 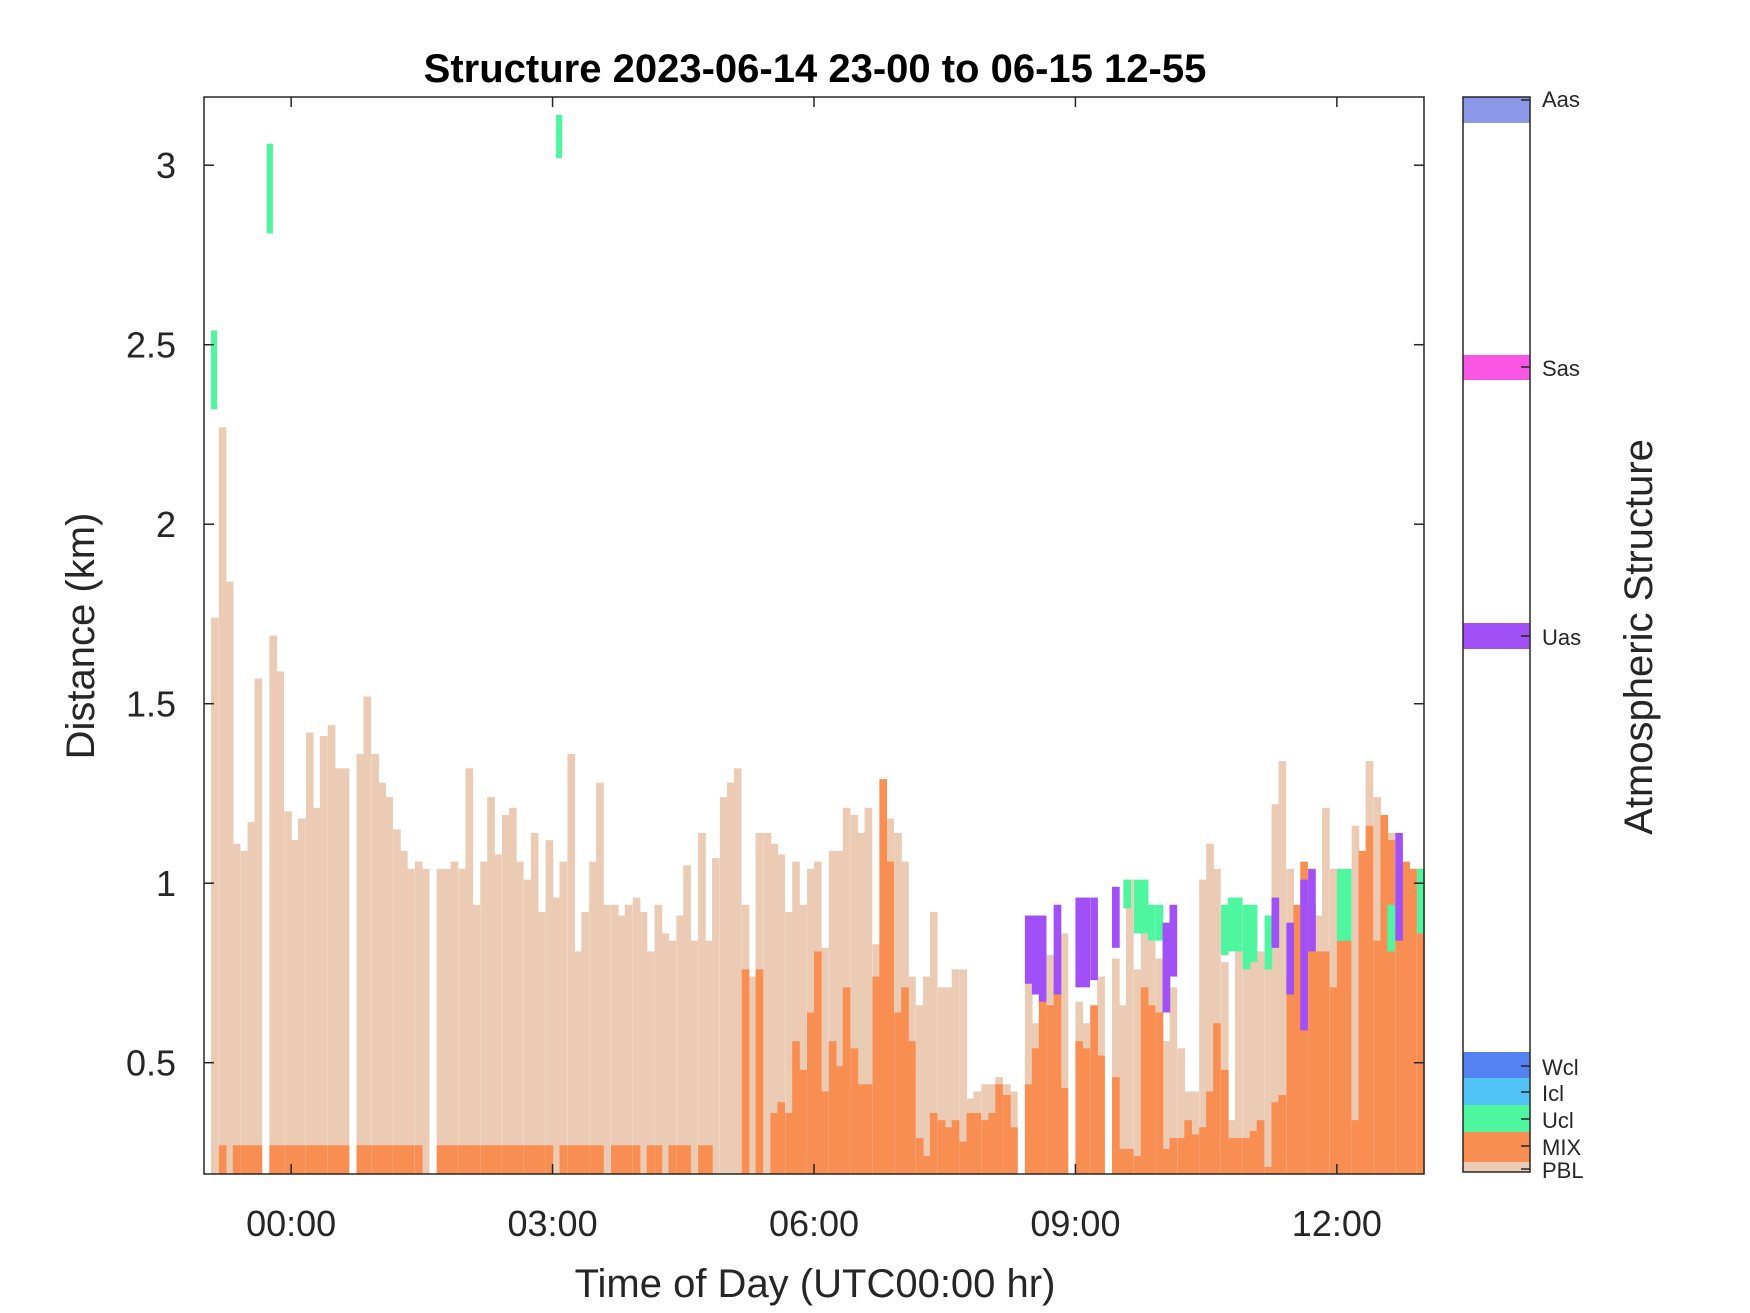 What do you see at coordinates (1558, 1120) in the screenshot?
I see `colorbar-label-ucl: Ucl` at bounding box center [1558, 1120].